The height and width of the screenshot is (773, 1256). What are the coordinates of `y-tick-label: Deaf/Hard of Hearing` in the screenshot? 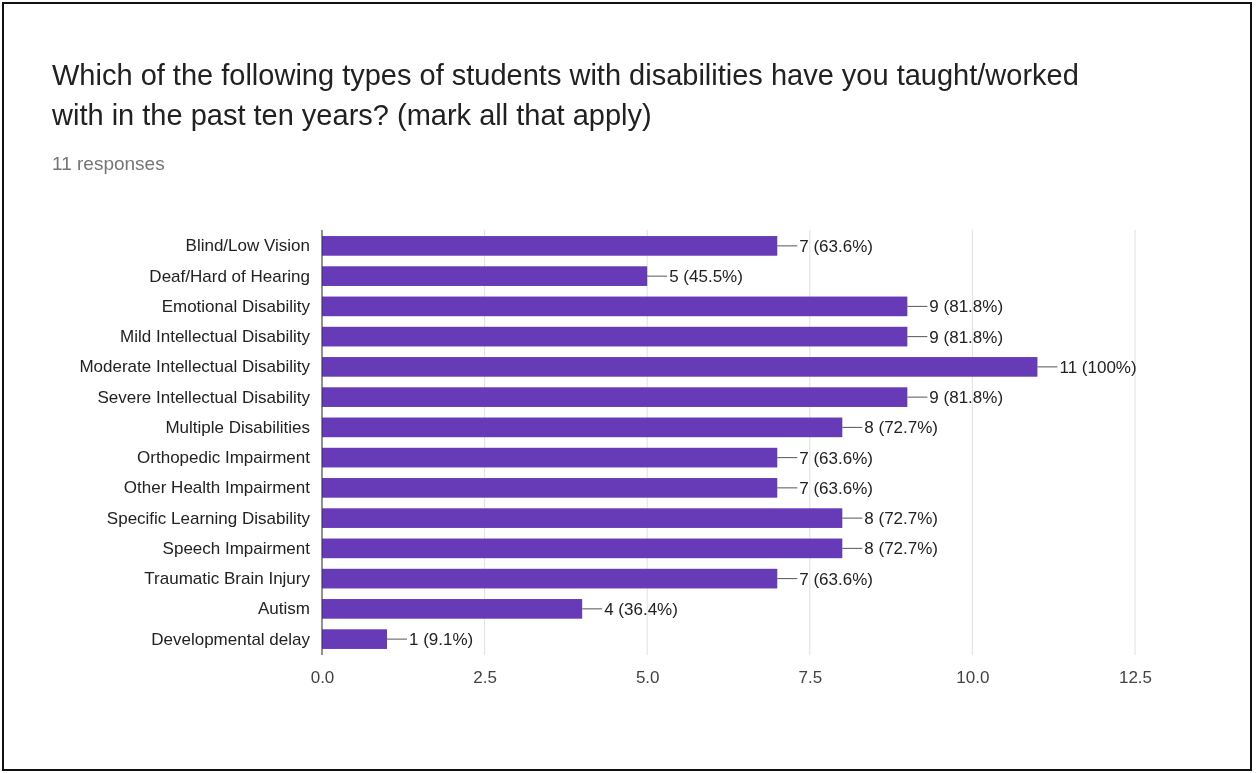 It's located at (229, 276).